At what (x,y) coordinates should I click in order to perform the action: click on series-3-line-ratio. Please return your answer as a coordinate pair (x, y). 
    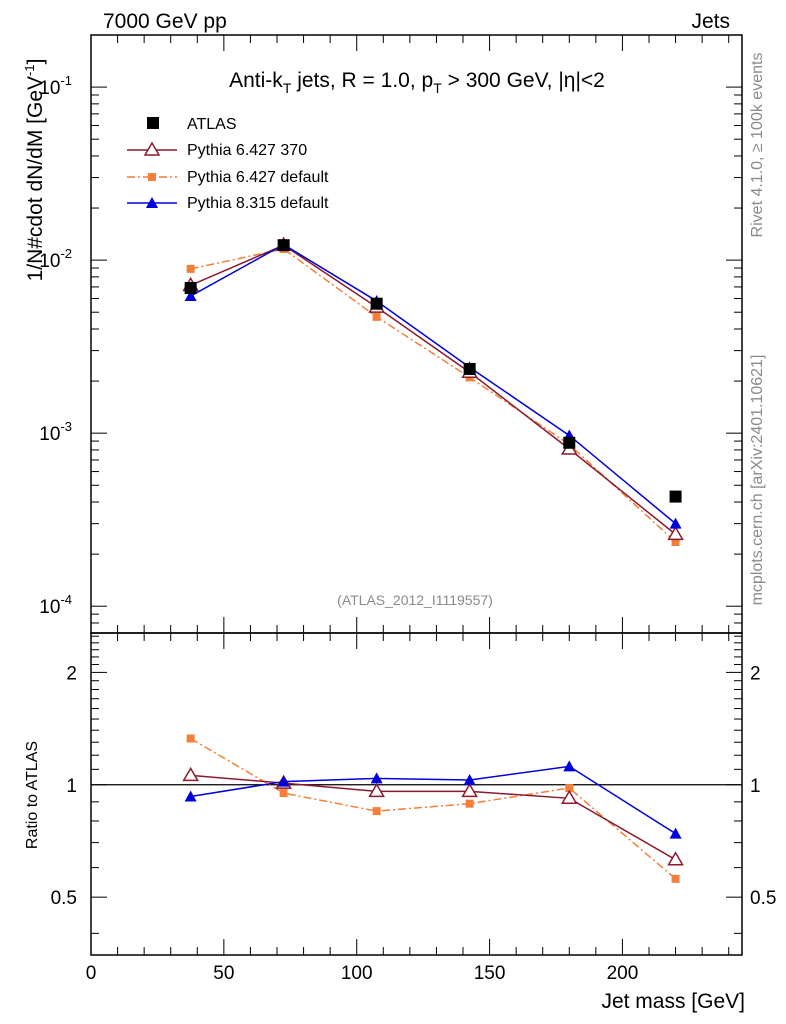
    Looking at the image, I should click on (433, 800).